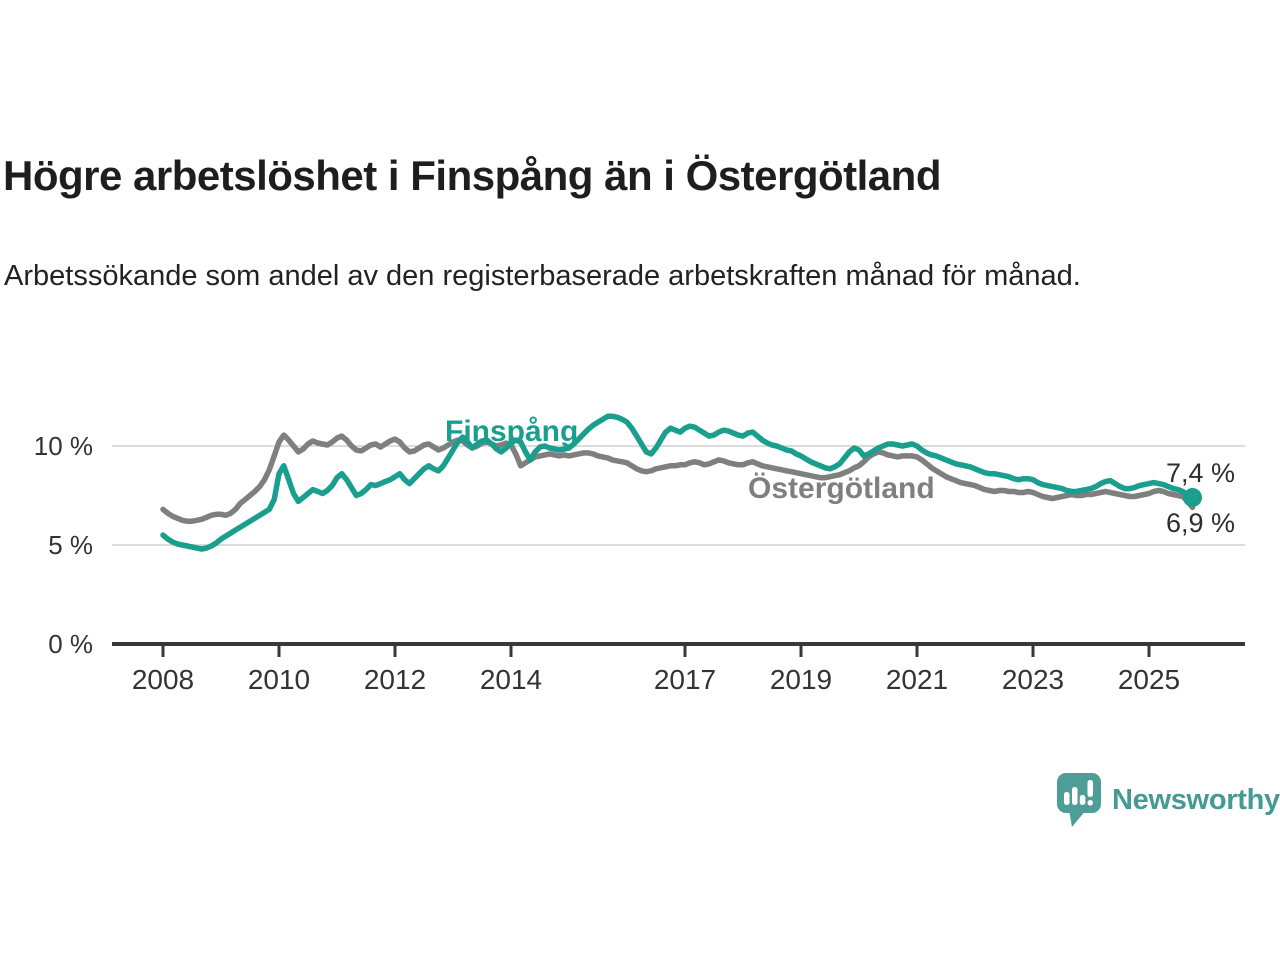 The image size is (1280, 960). I want to click on end-value-label-ostergotland: 6,9 %, so click(1200, 523).